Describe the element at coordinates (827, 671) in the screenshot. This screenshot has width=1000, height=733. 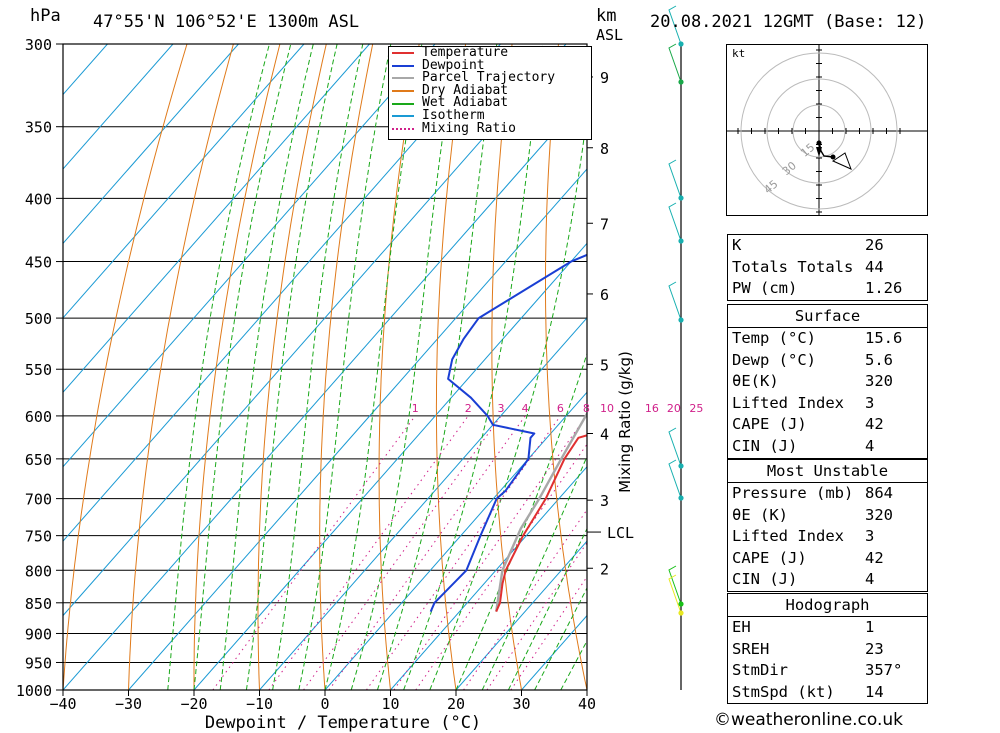
I see `table-row: StmDir 357°` at that location.